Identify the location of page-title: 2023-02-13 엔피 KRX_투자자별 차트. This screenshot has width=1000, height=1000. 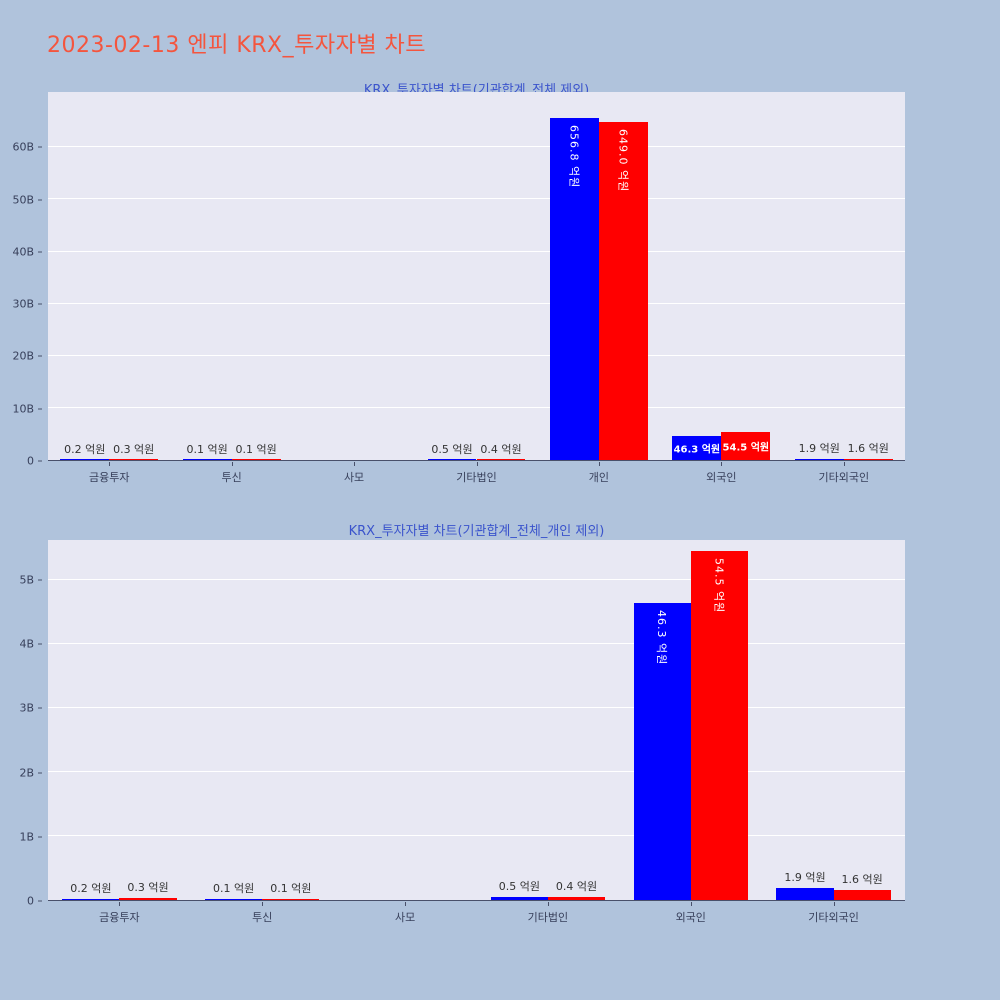
(237, 45).